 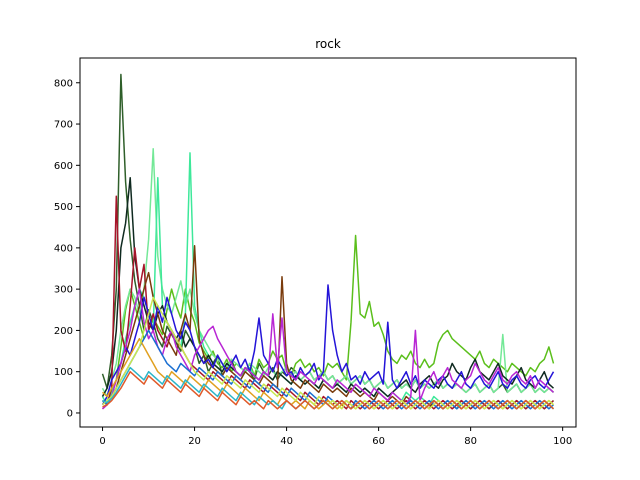 I want to click on x-tick-label: 60, so click(x=378, y=441).